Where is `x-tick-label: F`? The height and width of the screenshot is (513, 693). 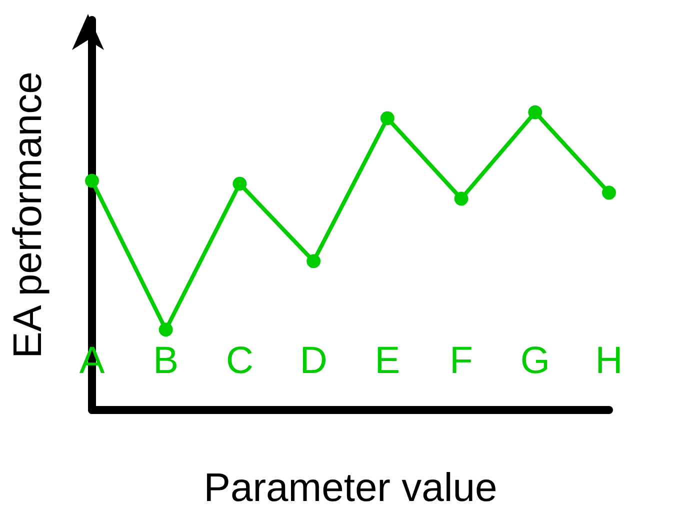 x-tick-label: F is located at coordinates (461, 361).